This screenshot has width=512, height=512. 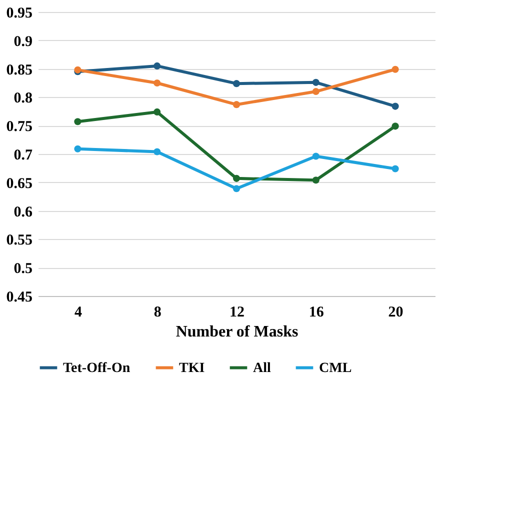 I want to click on y-tick-label: 0.7, so click(x=23, y=156).